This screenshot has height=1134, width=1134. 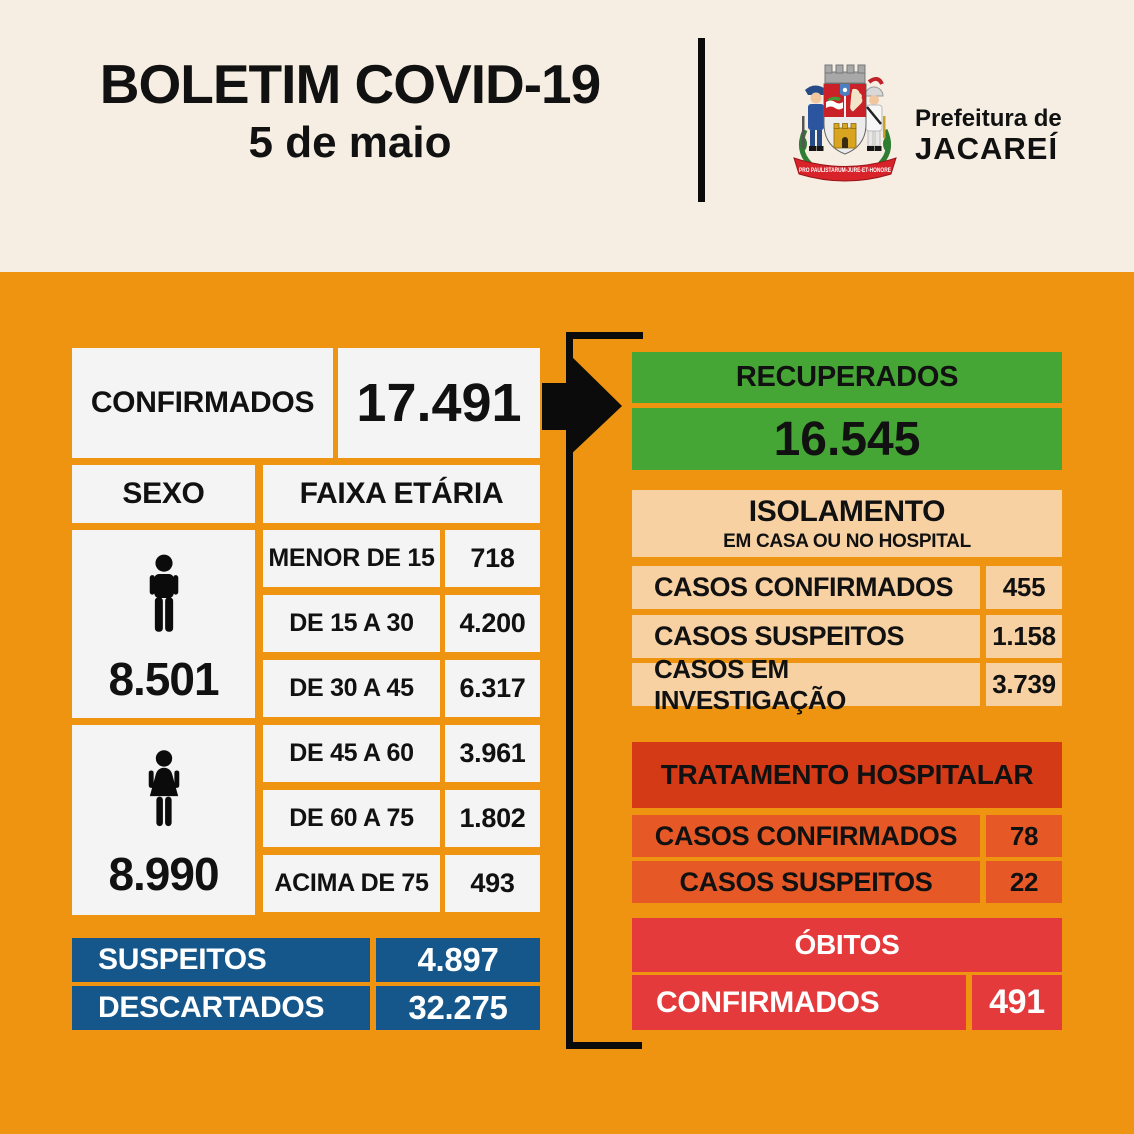 I want to click on header-divider, so click(x=701, y=120).